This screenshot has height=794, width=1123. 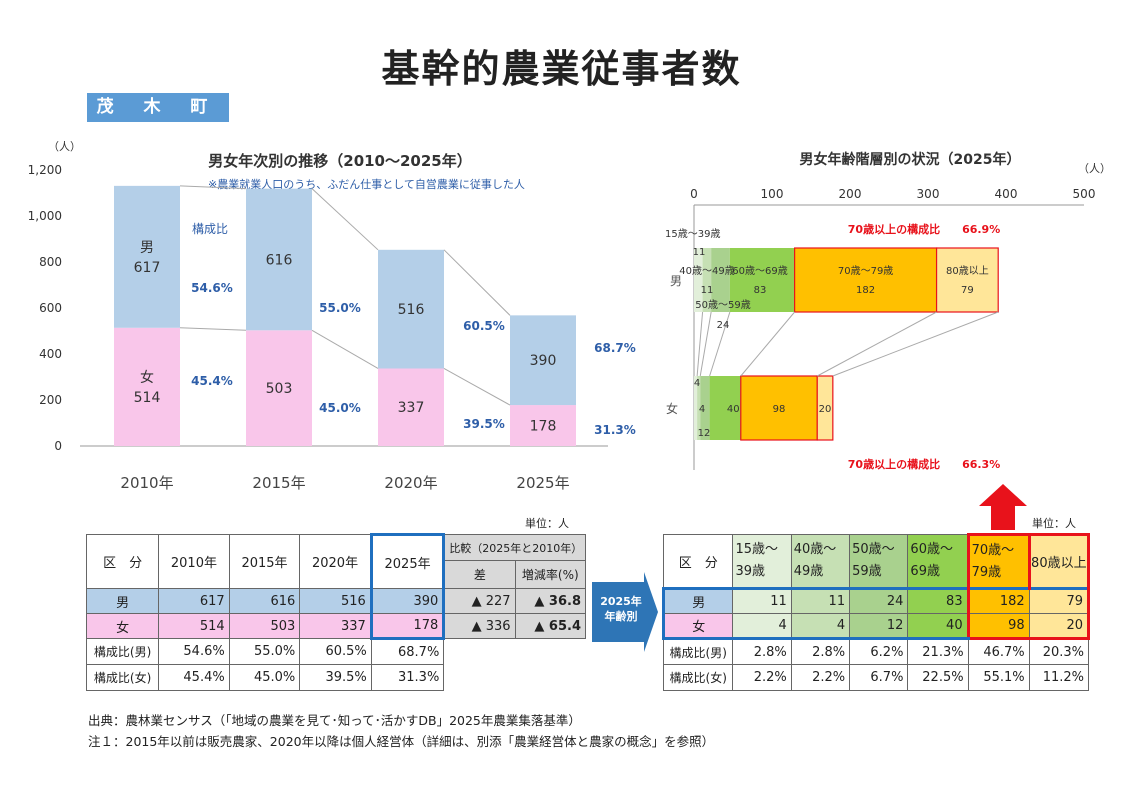 I want to click on female-percent: 45.0%, so click(x=340, y=408).